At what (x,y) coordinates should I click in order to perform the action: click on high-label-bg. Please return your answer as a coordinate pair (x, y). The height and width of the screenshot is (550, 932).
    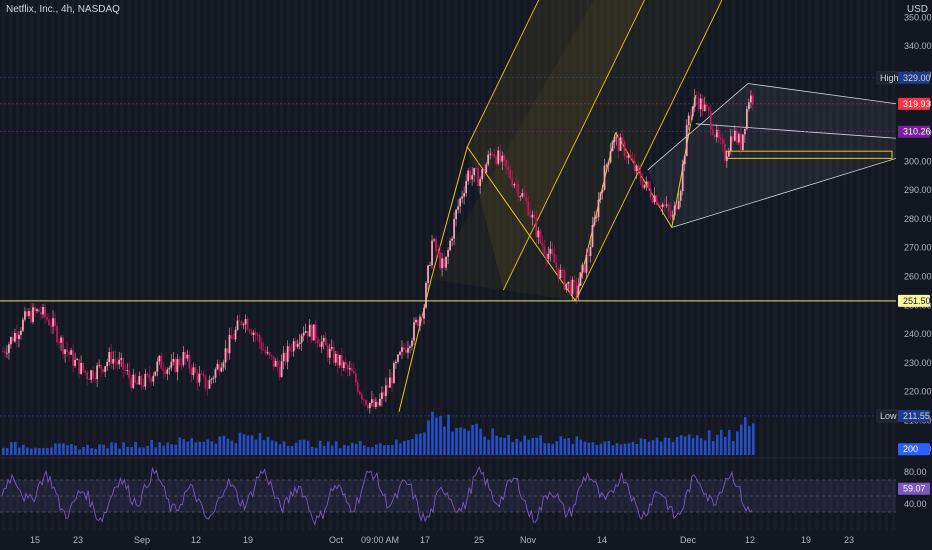
    Looking at the image, I should click on (887, 78).